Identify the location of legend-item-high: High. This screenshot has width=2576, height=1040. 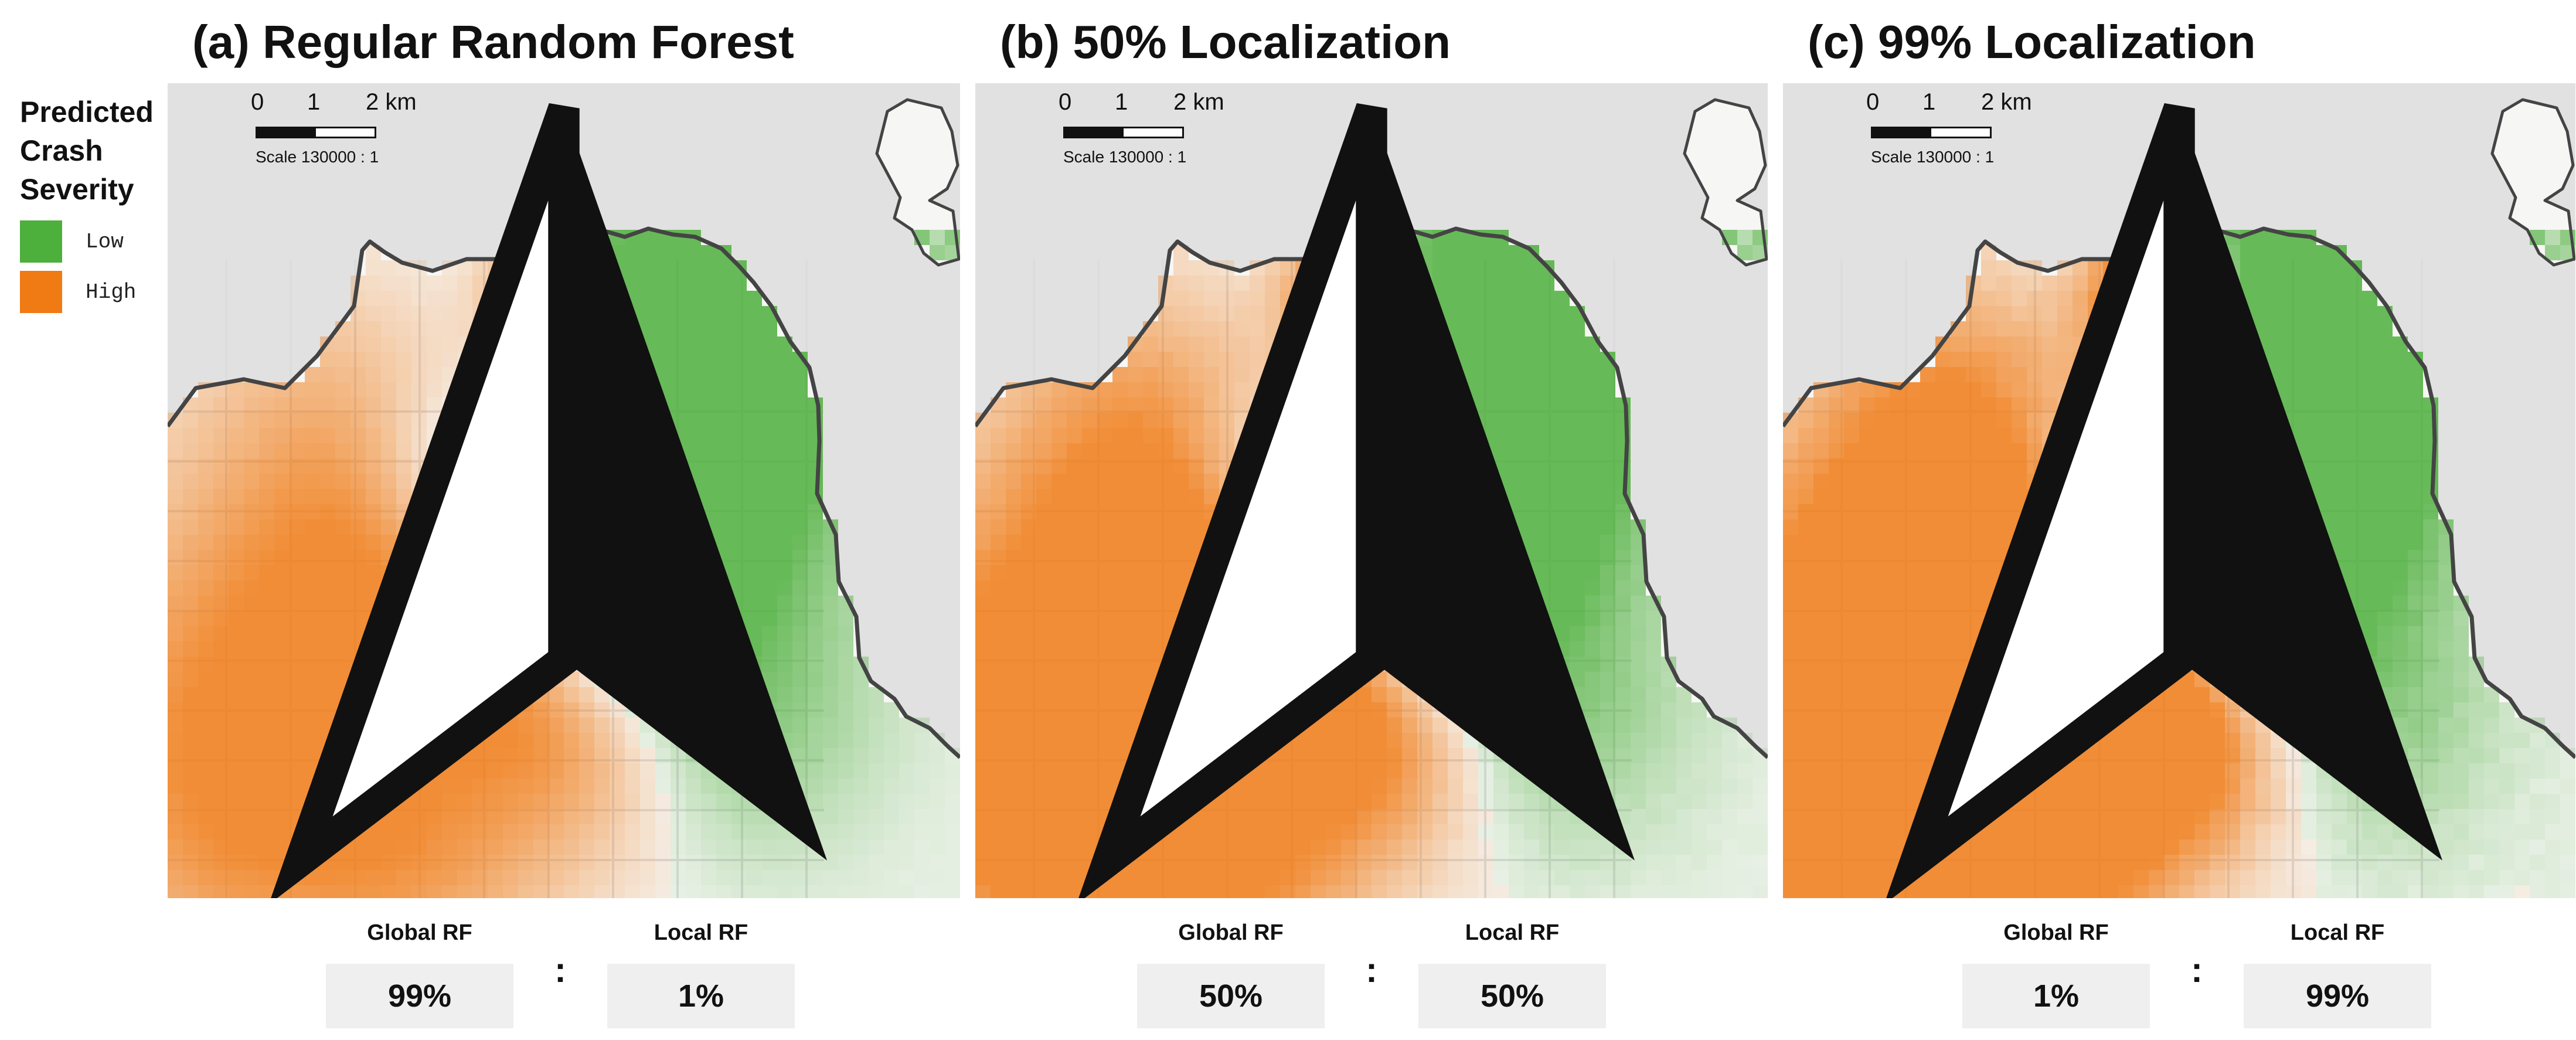
(93, 292).